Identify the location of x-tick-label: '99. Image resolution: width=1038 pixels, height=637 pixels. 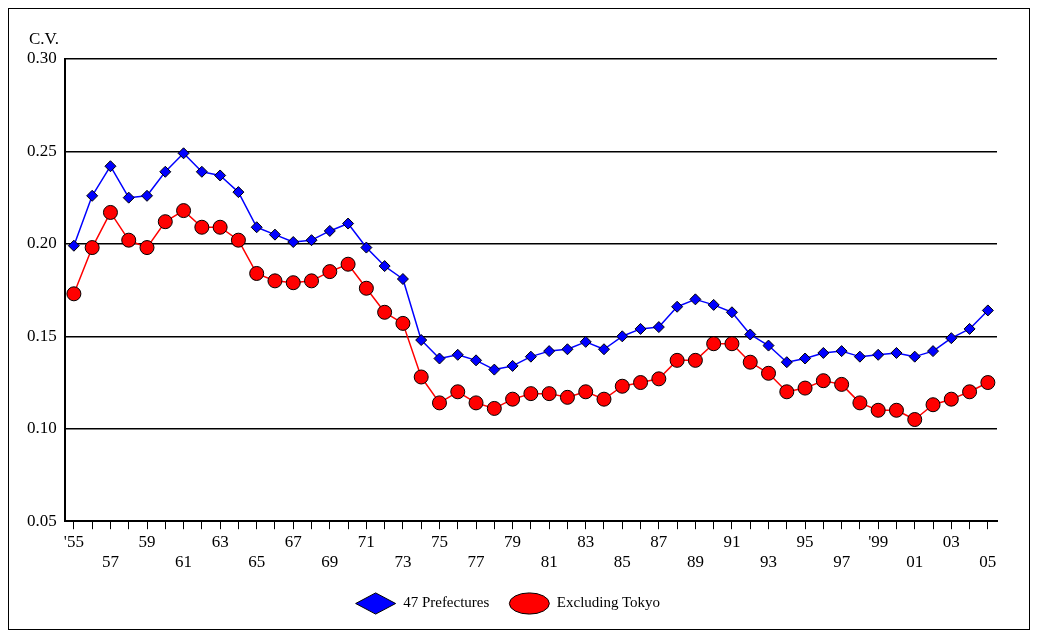
(878, 541).